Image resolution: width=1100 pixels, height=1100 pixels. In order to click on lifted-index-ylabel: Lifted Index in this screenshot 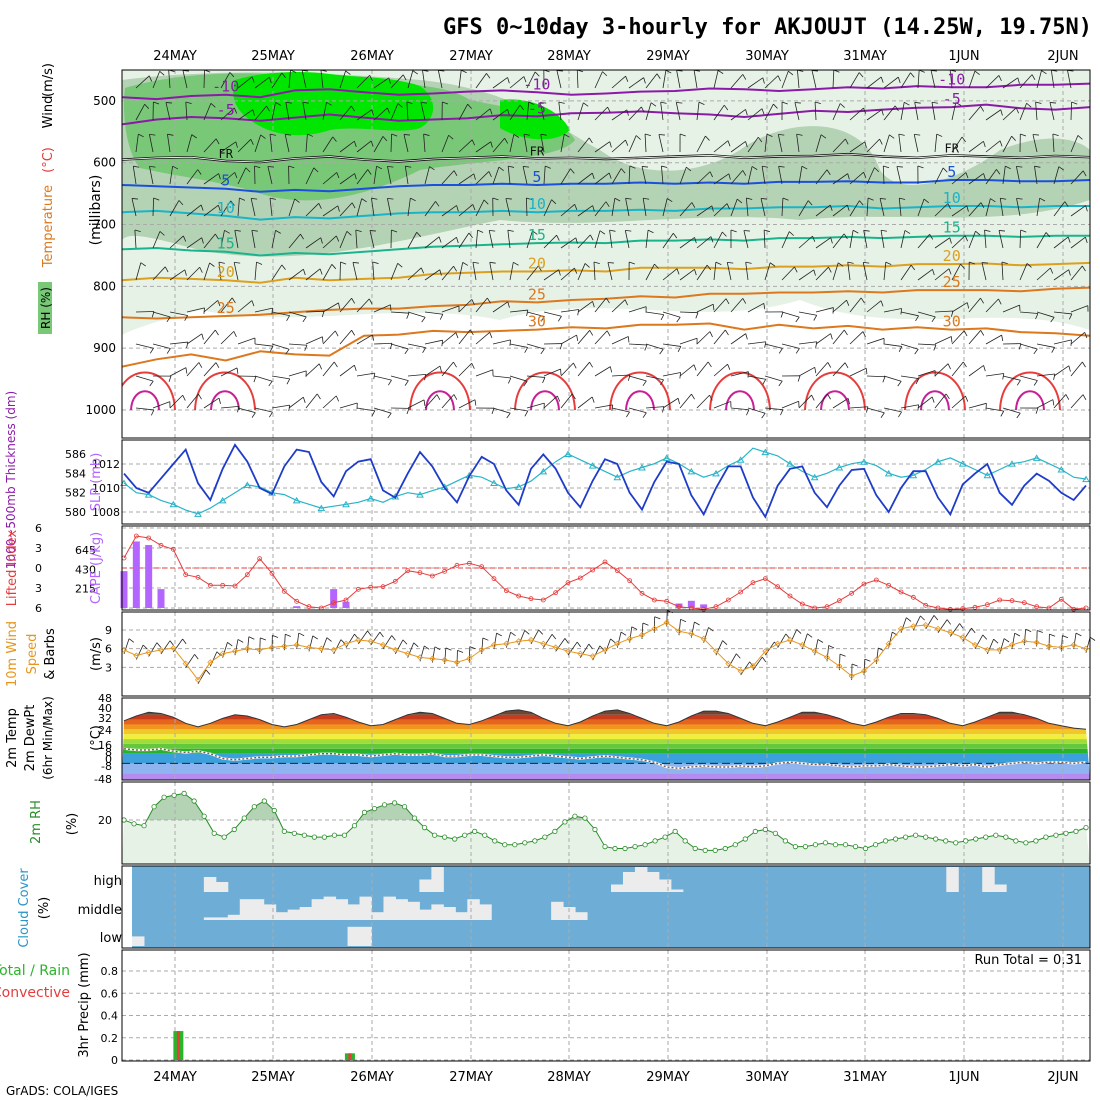, I will do `click(12, 567)`.